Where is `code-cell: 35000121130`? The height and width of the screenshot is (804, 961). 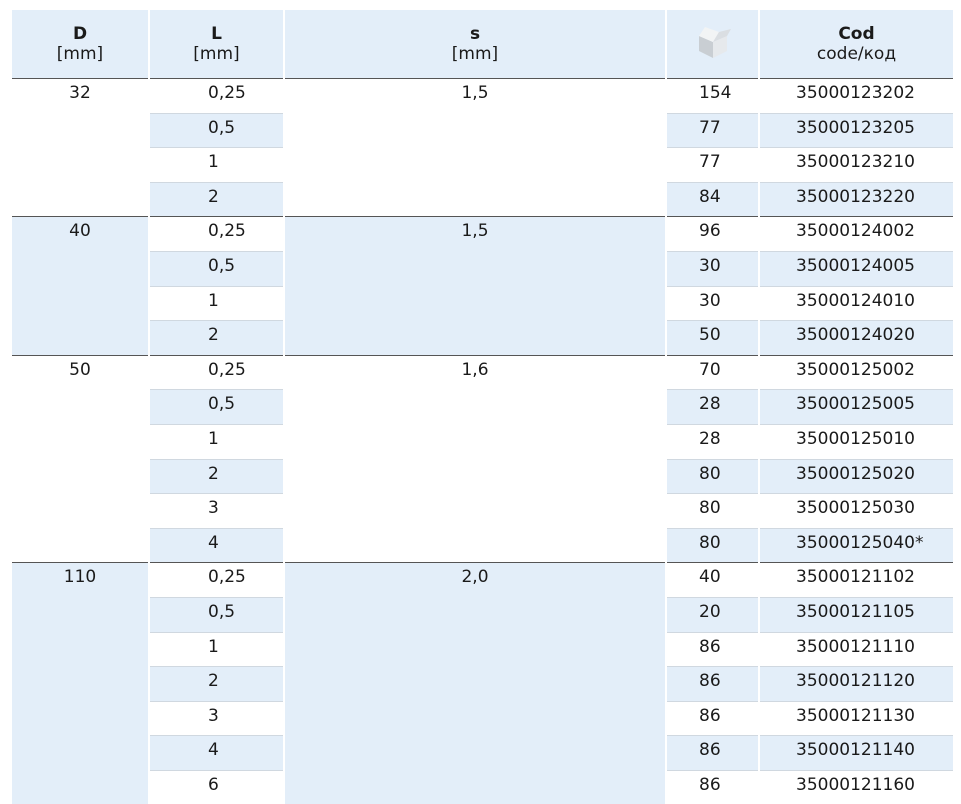
code-cell: 35000121130 is located at coordinates (856, 718).